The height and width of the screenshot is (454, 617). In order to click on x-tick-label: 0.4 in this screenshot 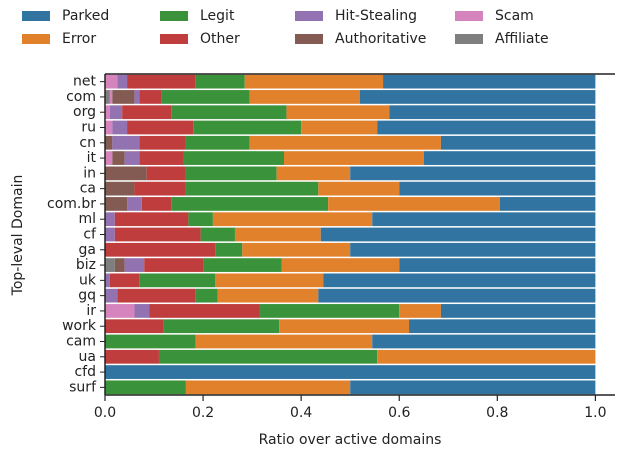, I will do `click(301, 413)`.